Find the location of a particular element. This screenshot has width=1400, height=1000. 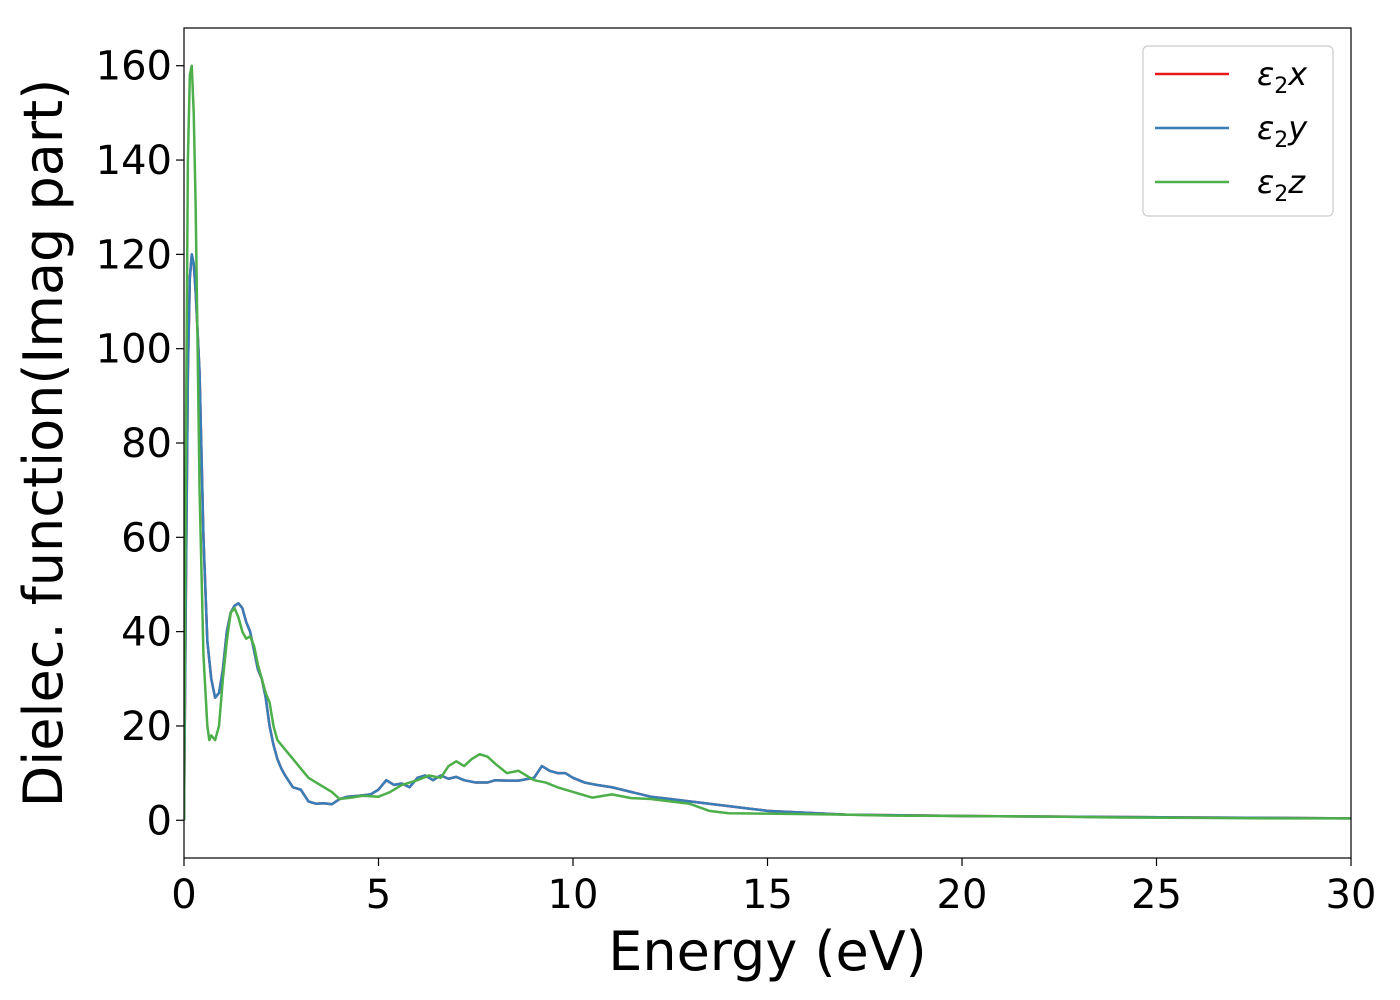

y-tick-label: 140 is located at coordinates (134, 161).